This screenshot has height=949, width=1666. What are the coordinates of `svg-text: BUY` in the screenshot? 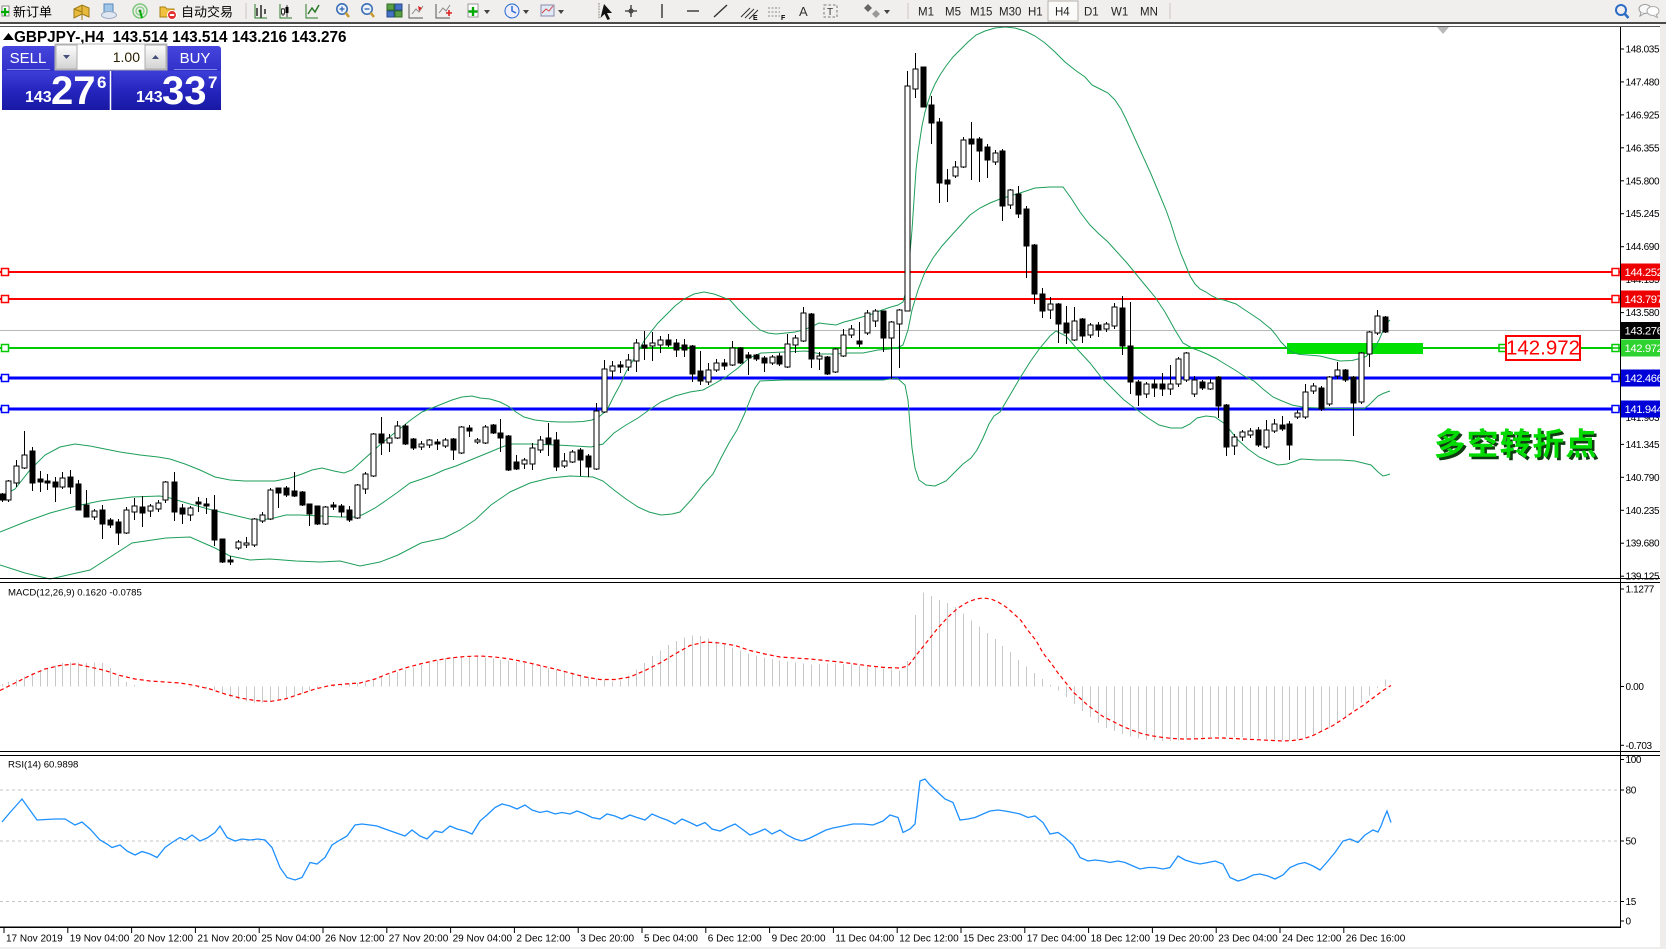 It's located at (195, 58).